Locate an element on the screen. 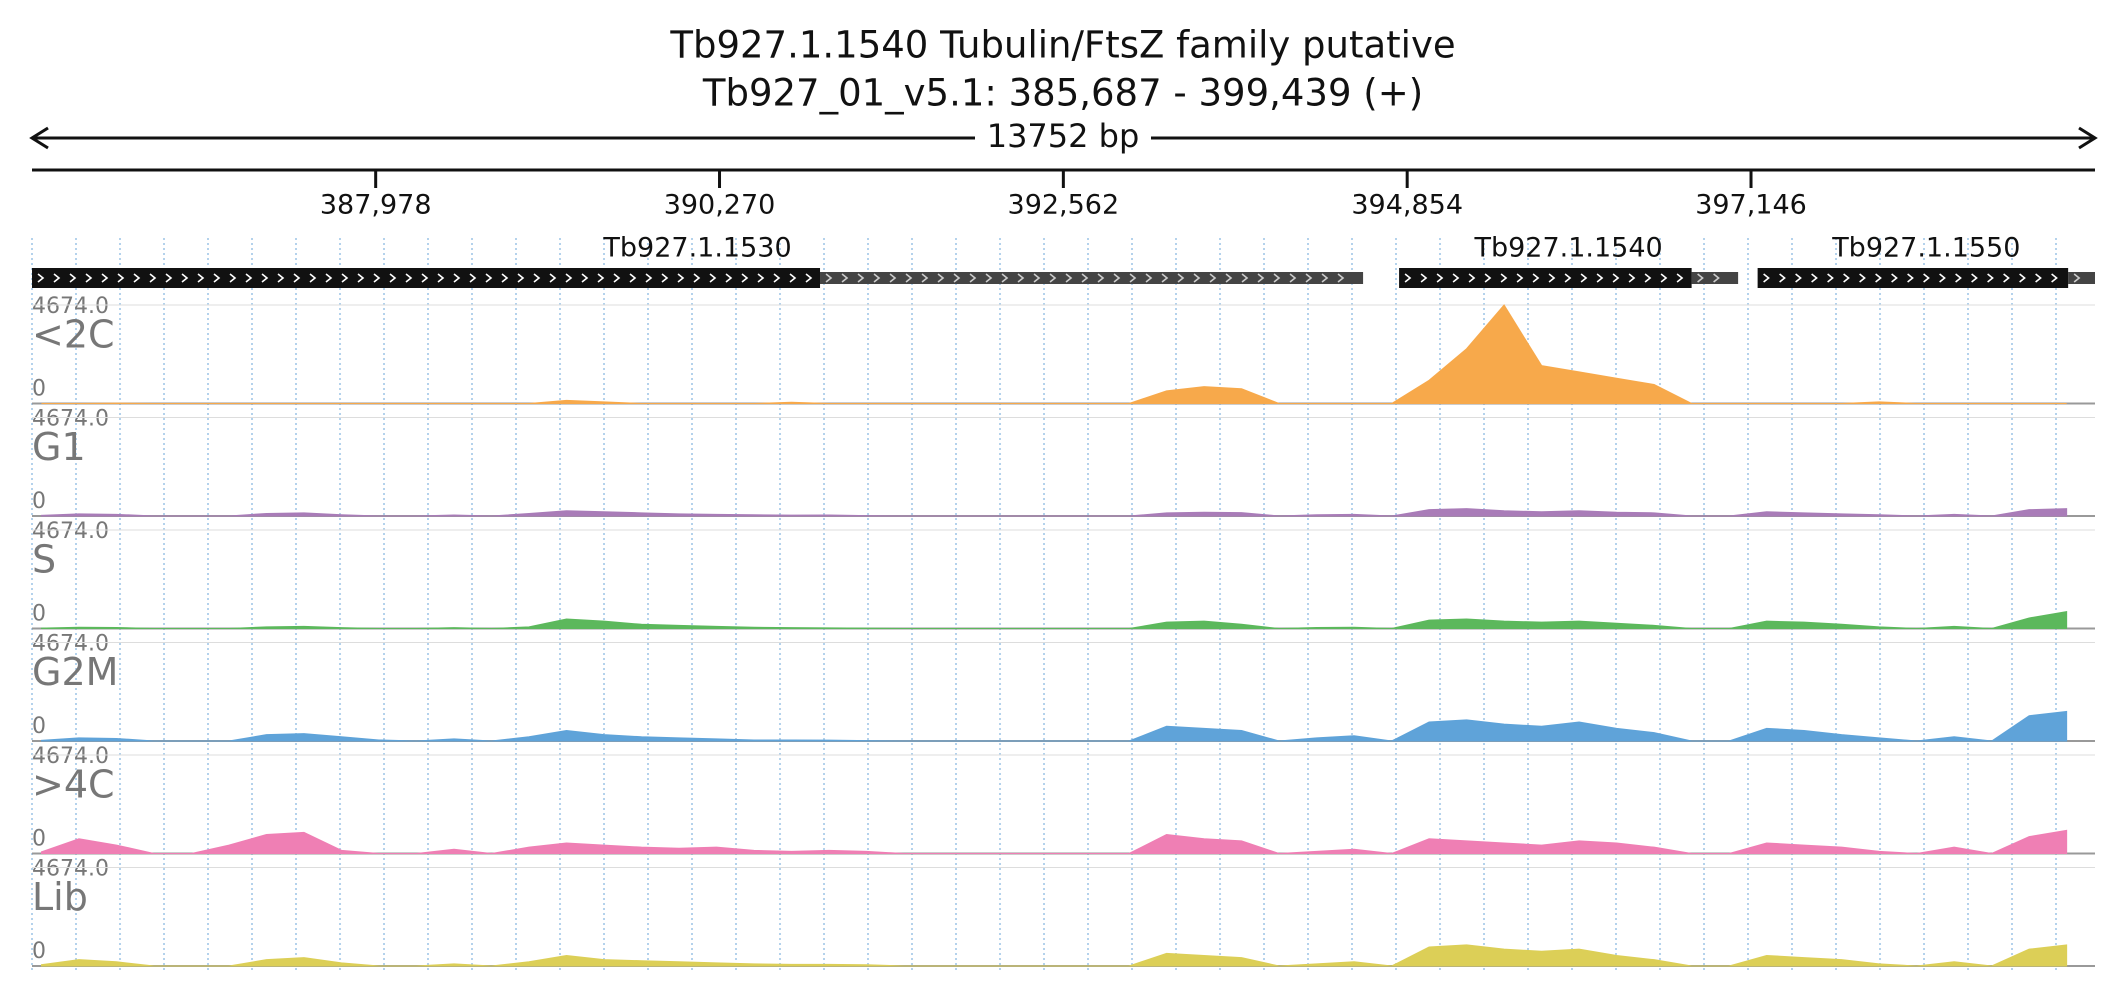 Image resolution: width=2126 pixels, height=1000 pixels. track-name: G1 is located at coordinates (59, 447).